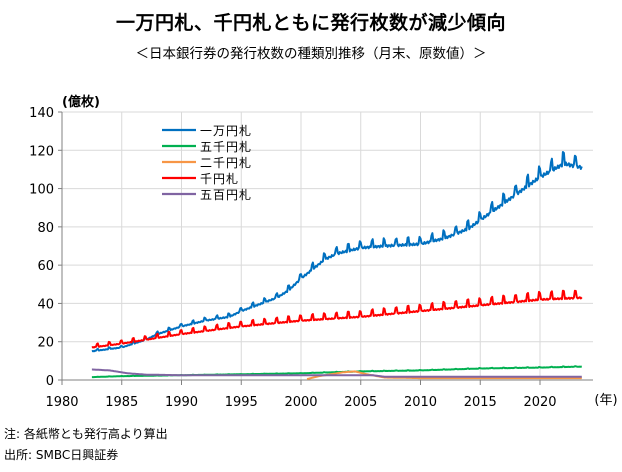 This screenshot has height=472, width=622. I want to click on x-tick-label: 1995, so click(241, 402).